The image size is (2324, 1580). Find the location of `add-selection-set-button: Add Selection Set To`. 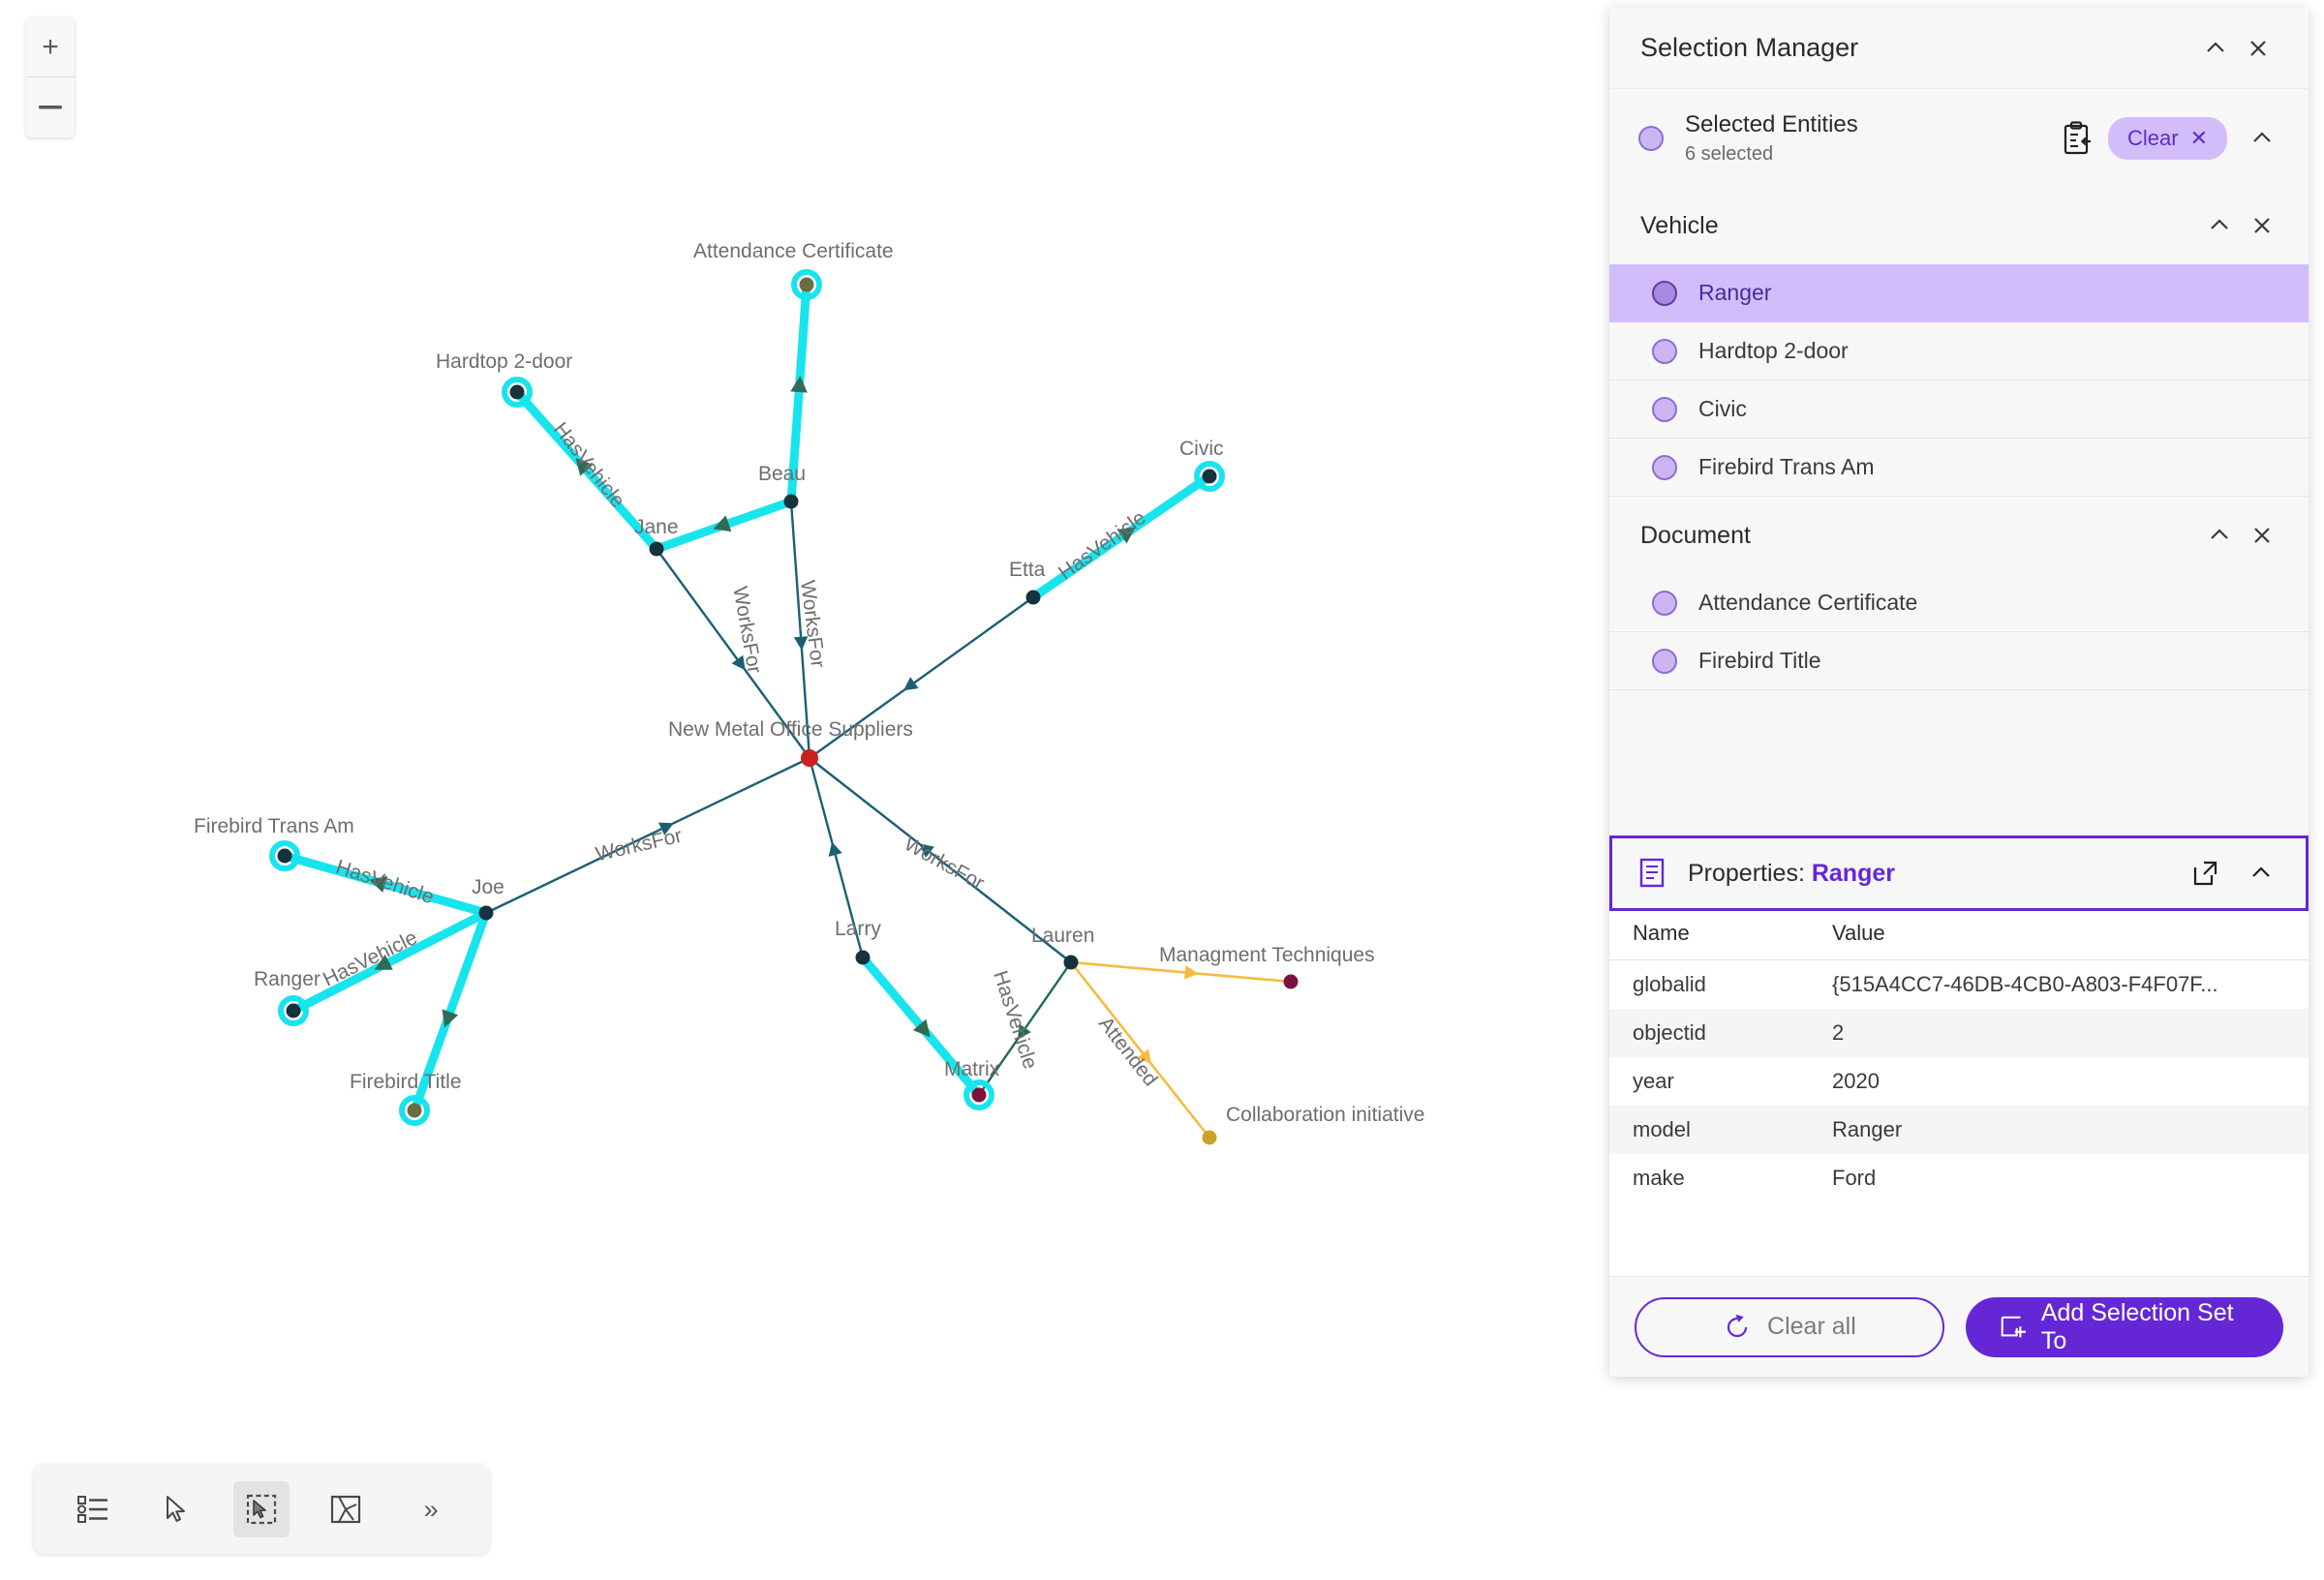

add-selection-set-button: Add Selection Set To is located at coordinates (2124, 1326).